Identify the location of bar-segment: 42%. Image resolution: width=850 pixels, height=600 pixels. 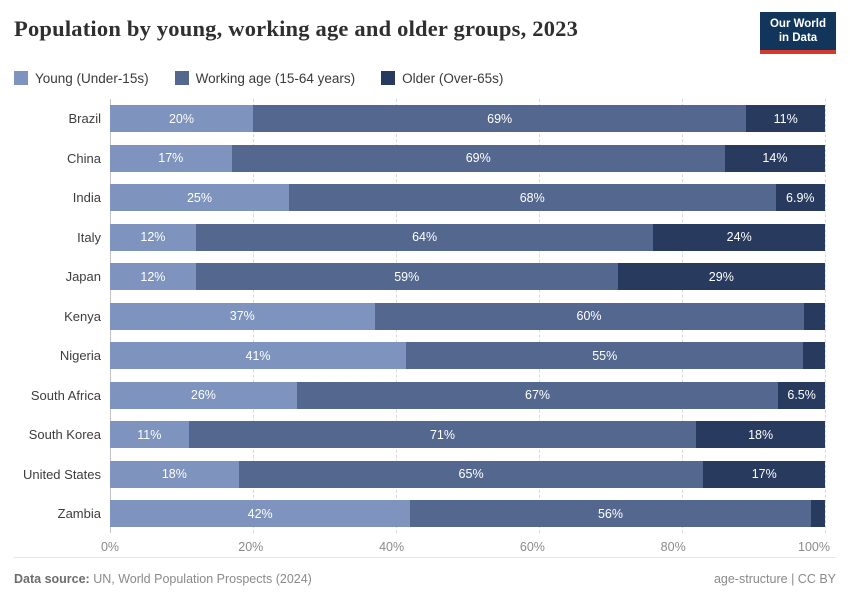
(260, 513).